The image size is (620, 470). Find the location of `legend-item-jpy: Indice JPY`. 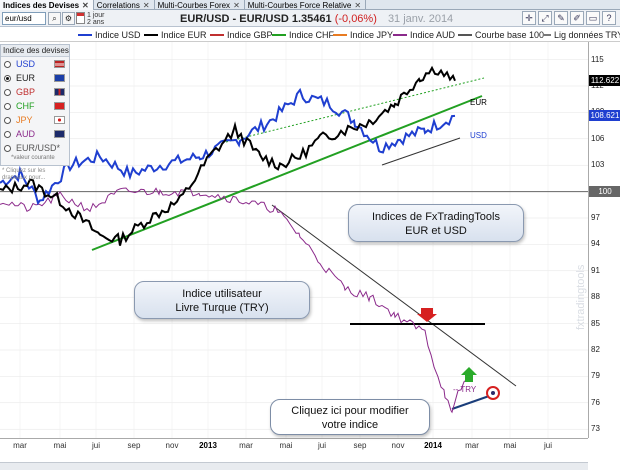

legend-item-jpy: Indice JPY is located at coordinates (363, 35).